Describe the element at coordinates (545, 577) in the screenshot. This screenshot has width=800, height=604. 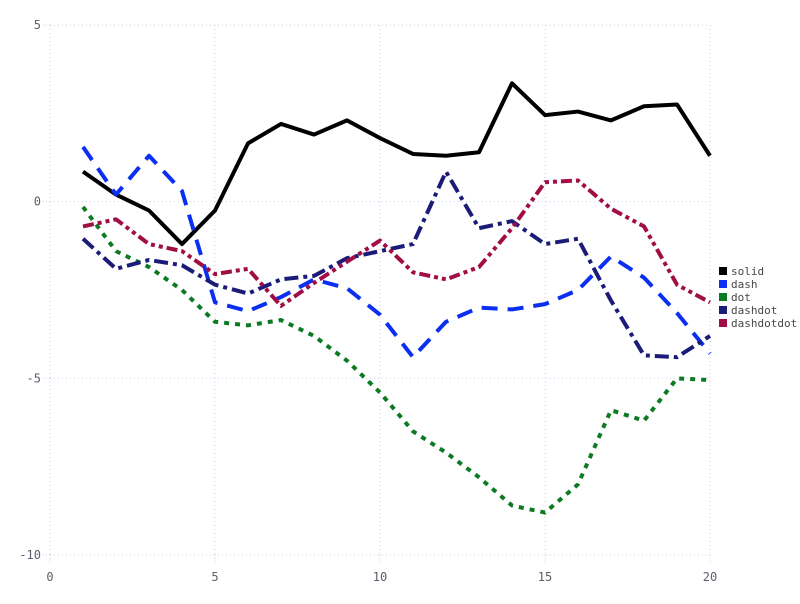
I see `x-tick-label-15: 15` at that location.